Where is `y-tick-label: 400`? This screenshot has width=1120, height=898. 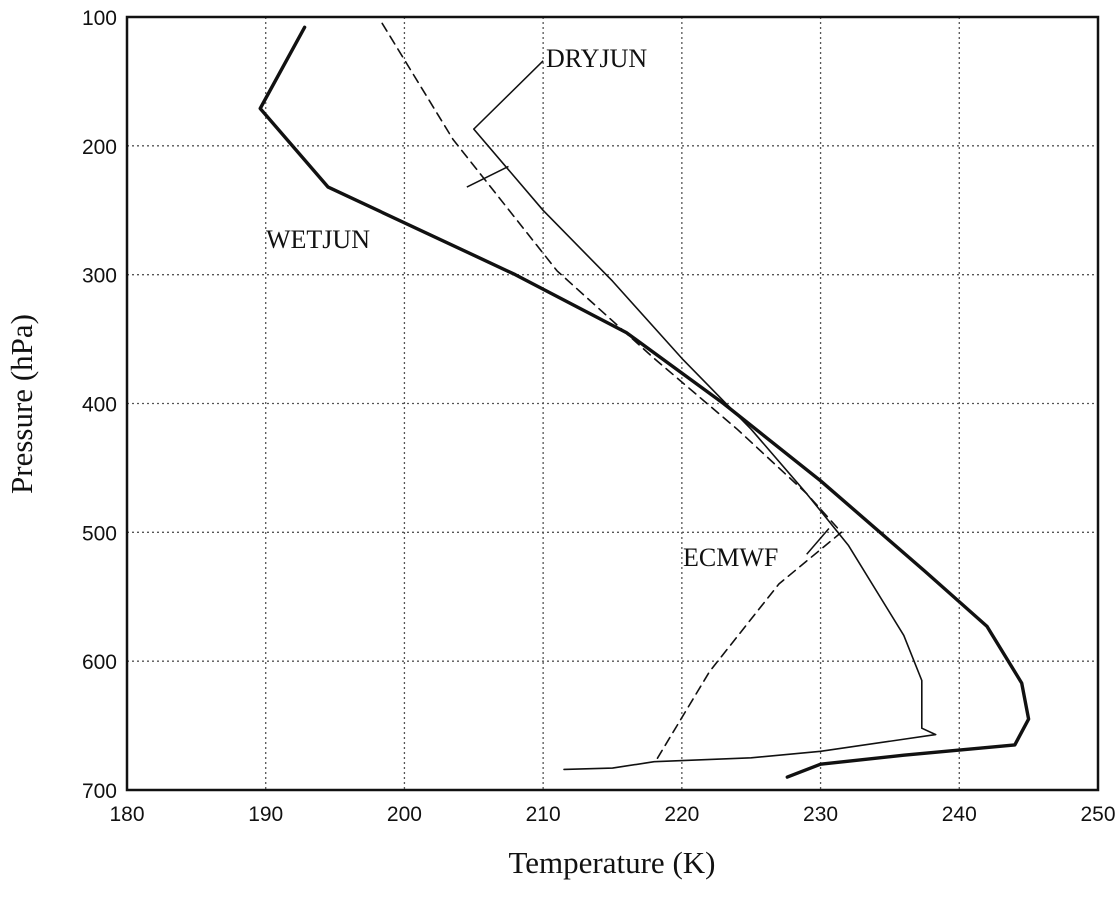
y-tick-label: 400 is located at coordinates (99, 405).